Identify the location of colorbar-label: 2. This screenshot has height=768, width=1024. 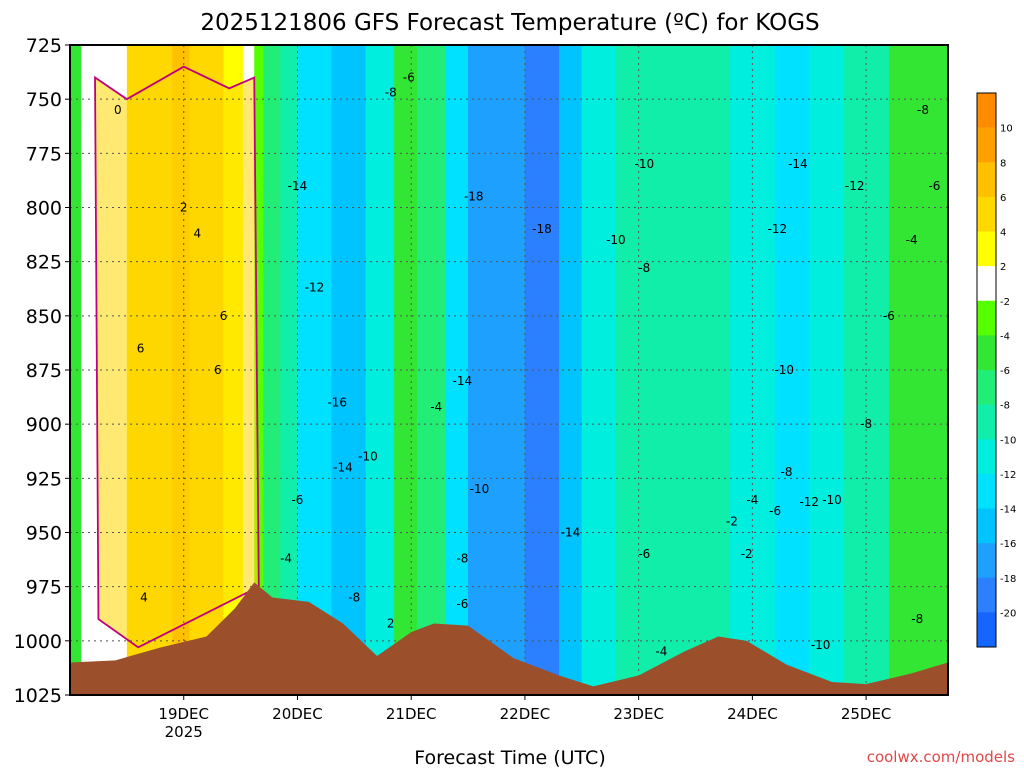
(1003, 267).